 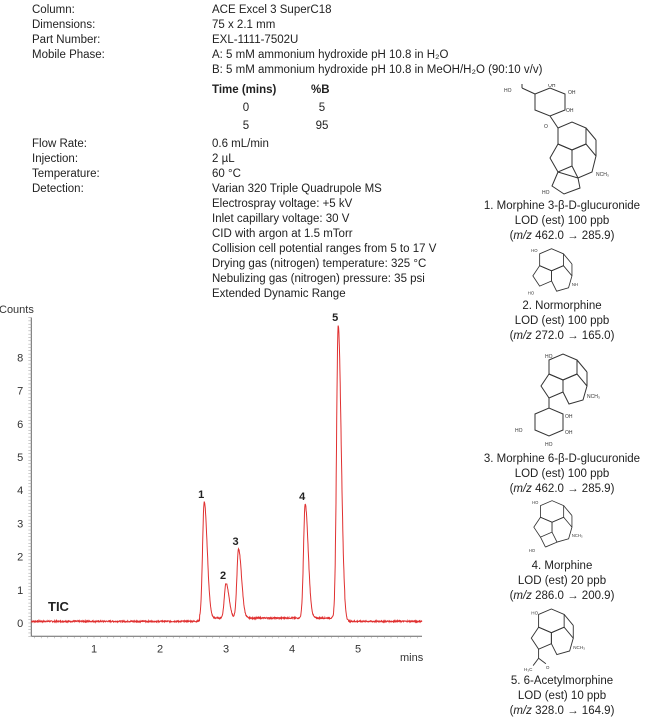 I want to click on compound-name: 3. Morphine 6-β-D-glucuronide, so click(x=562, y=459).